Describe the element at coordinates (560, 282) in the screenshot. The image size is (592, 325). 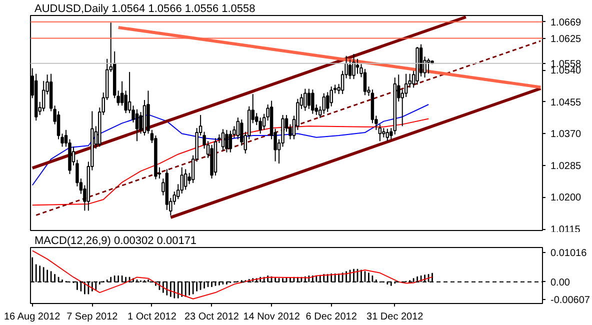
I see `y-tick-label: 0.00` at that location.